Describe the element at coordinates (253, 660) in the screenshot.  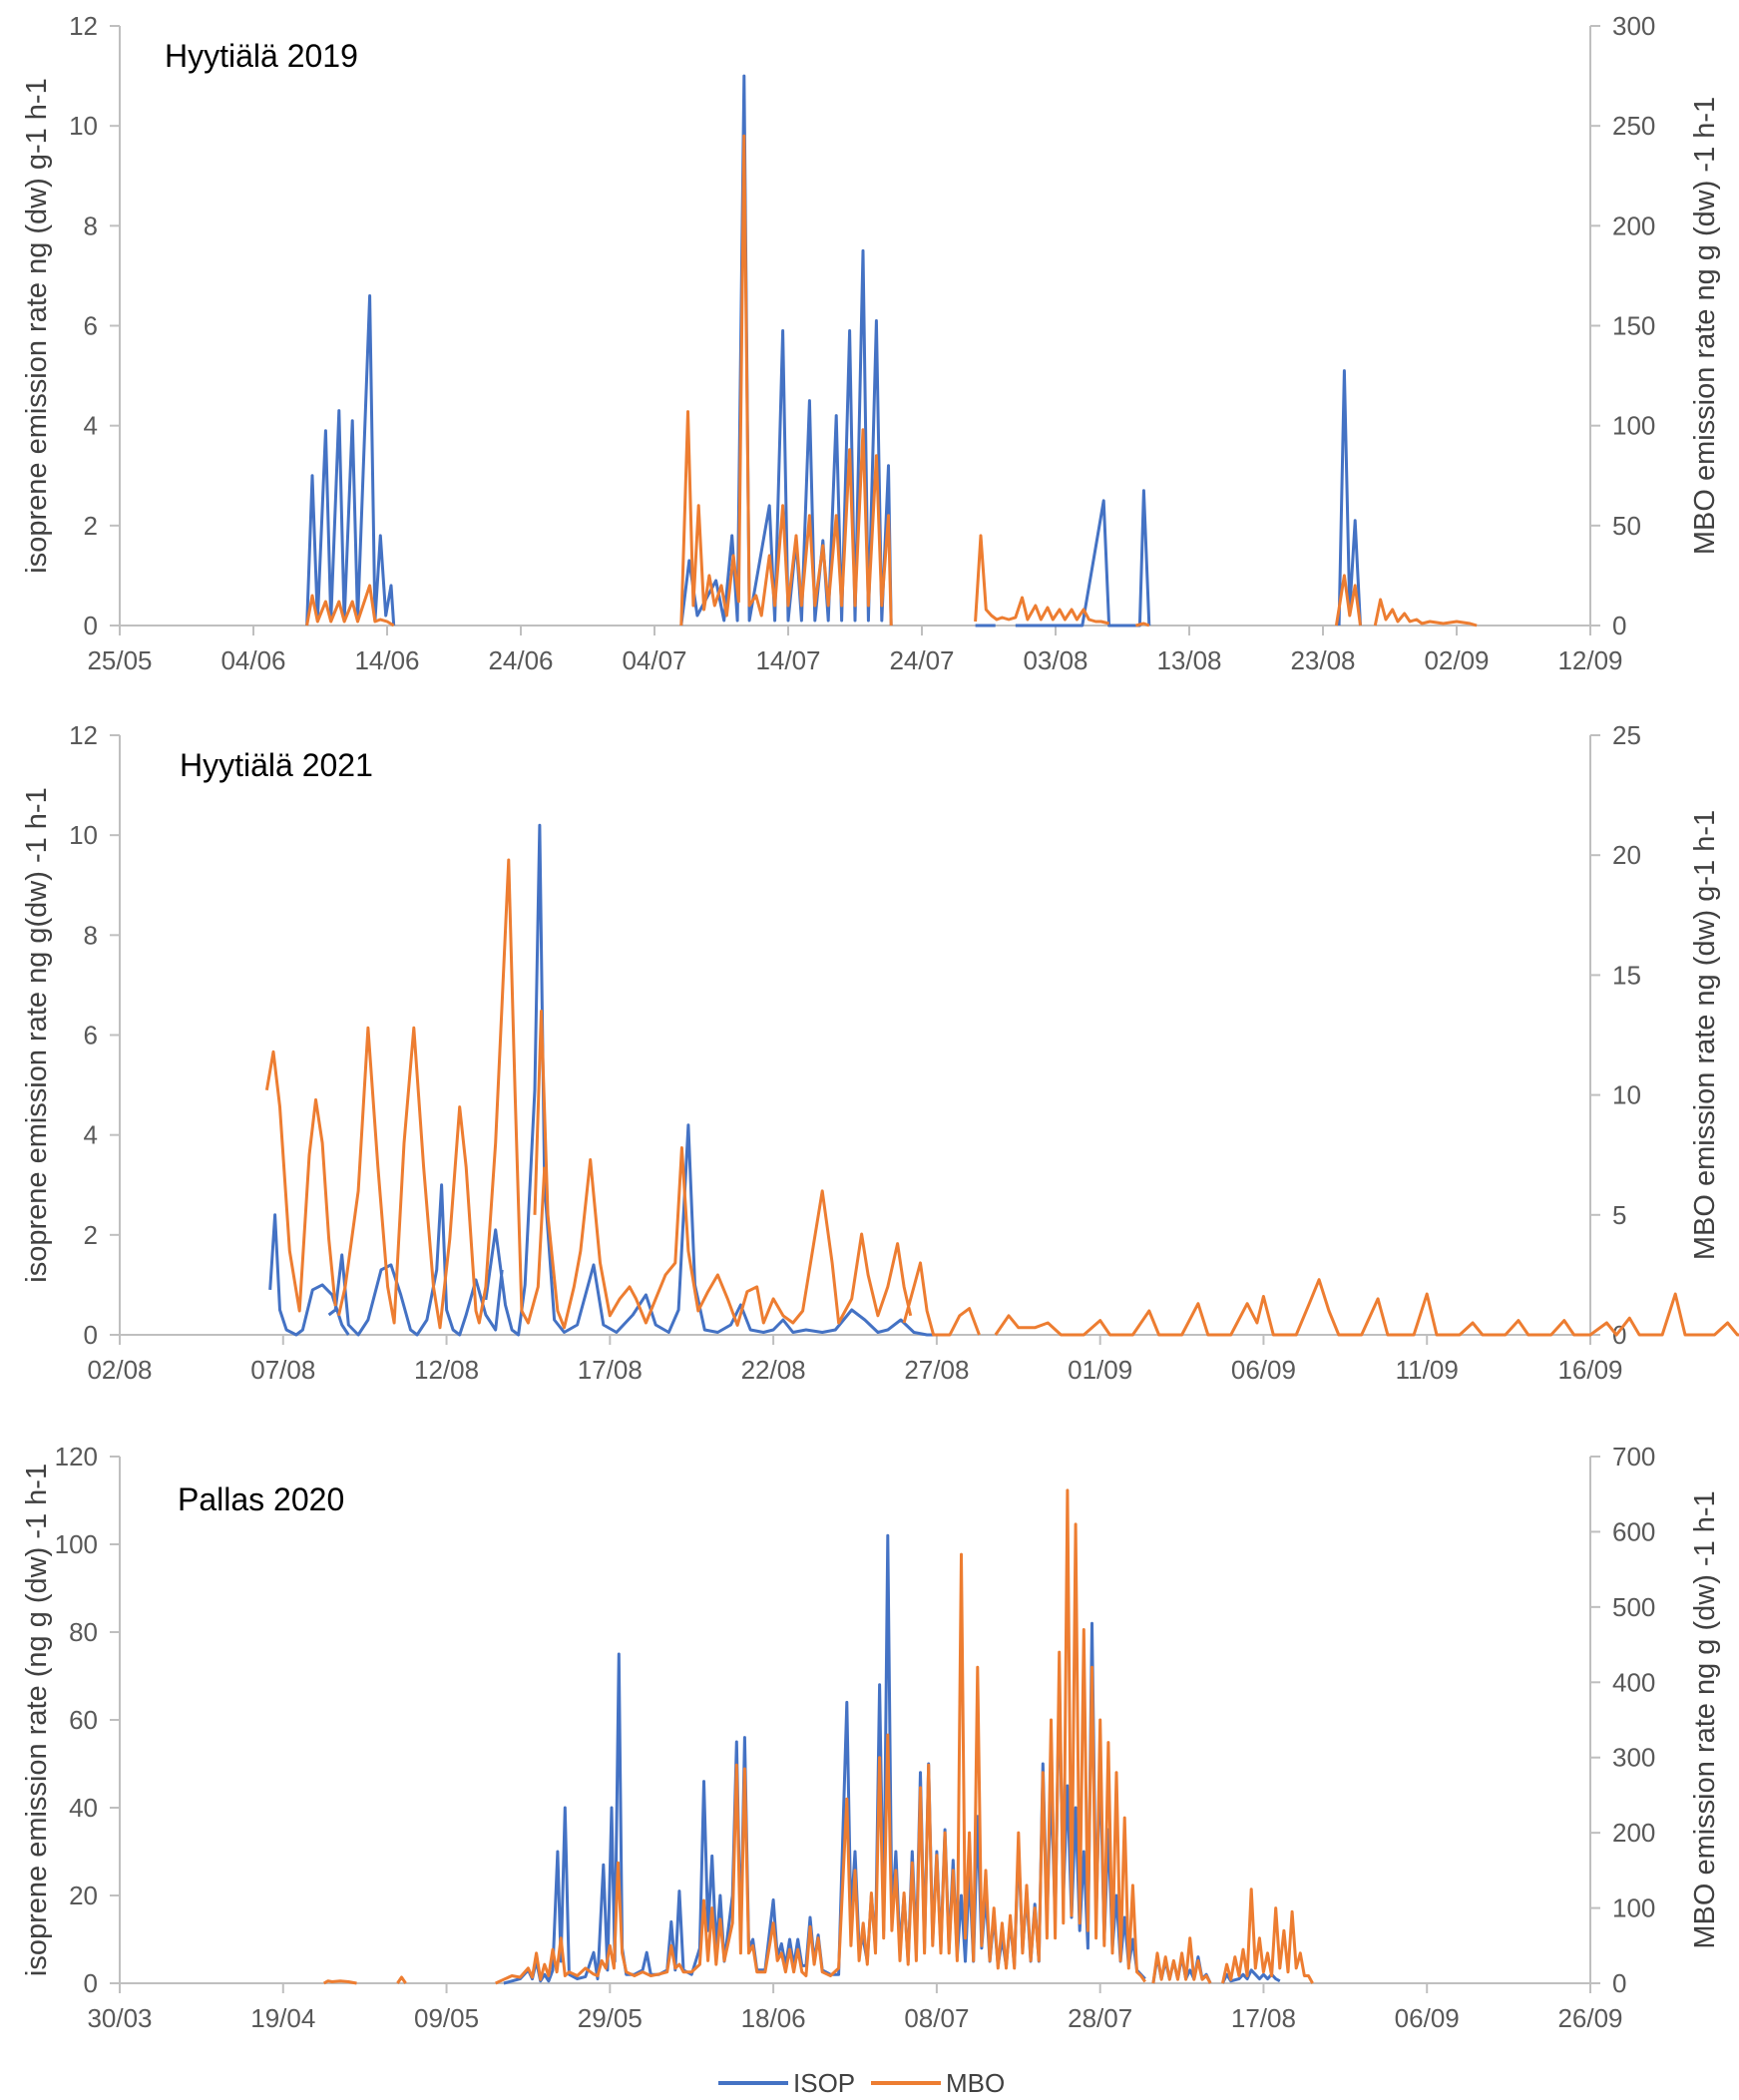
I see `x-tick-label: 04/06` at that location.